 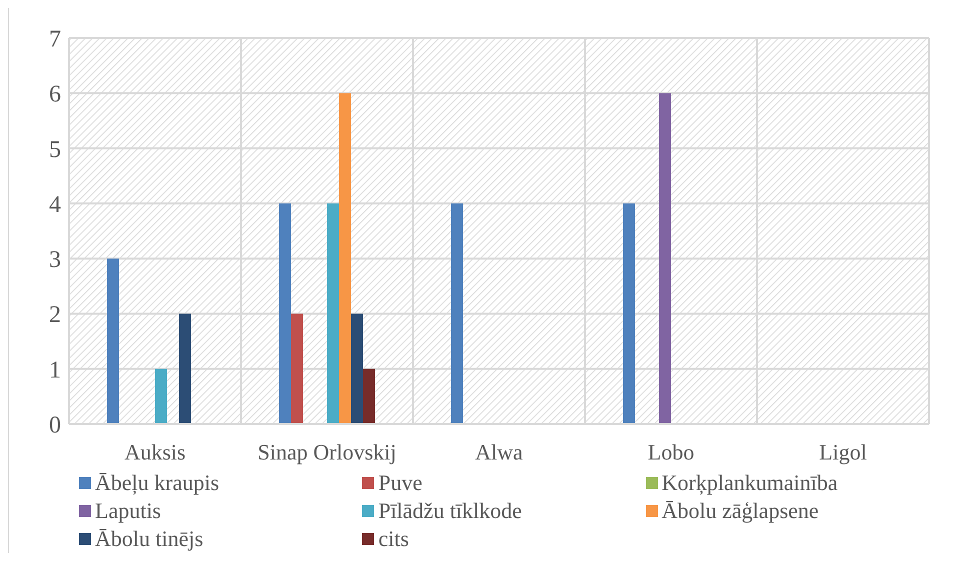 What do you see at coordinates (55, 205) in the screenshot?
I see `y-tick-label: 4` at bounding box center [55, 205].